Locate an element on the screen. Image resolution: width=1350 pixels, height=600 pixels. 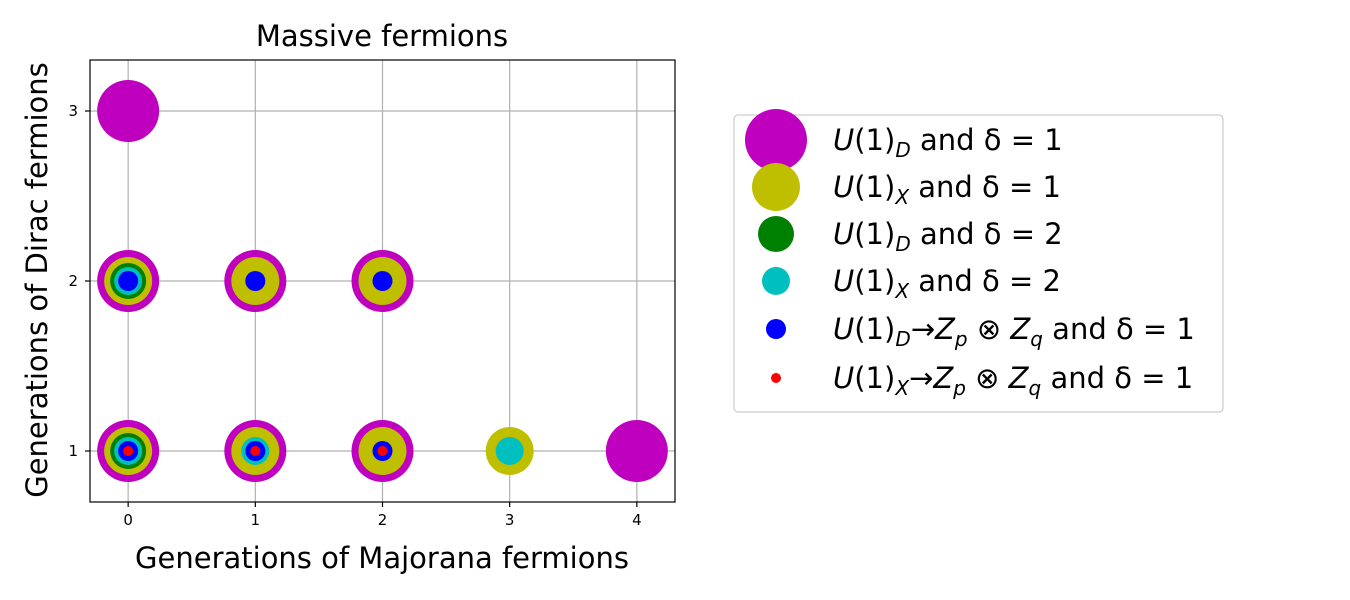
x-axis-label: Generations of Majorana fermions is located at coordinates (382, 558).